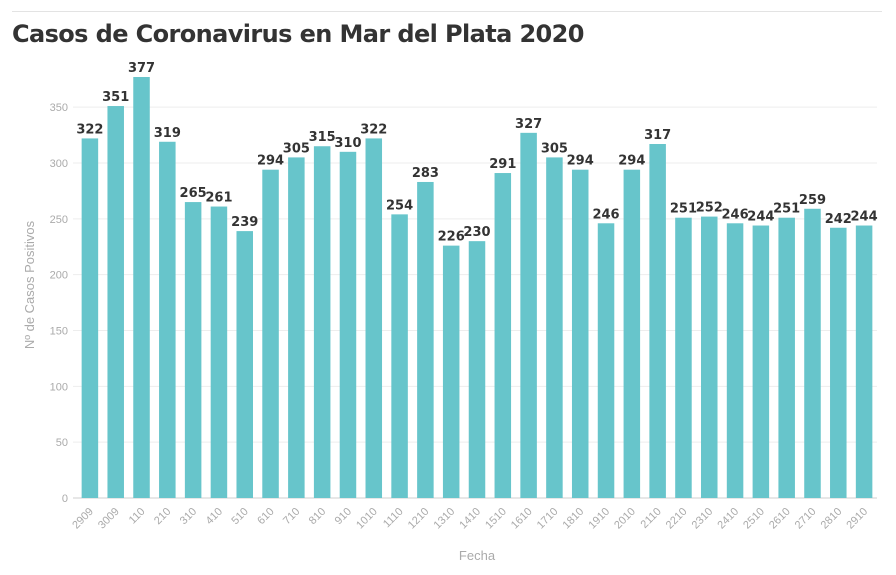 This screenshot has height=575, width=896. I want to click on y-tick-label: 0, so click(65, 499).